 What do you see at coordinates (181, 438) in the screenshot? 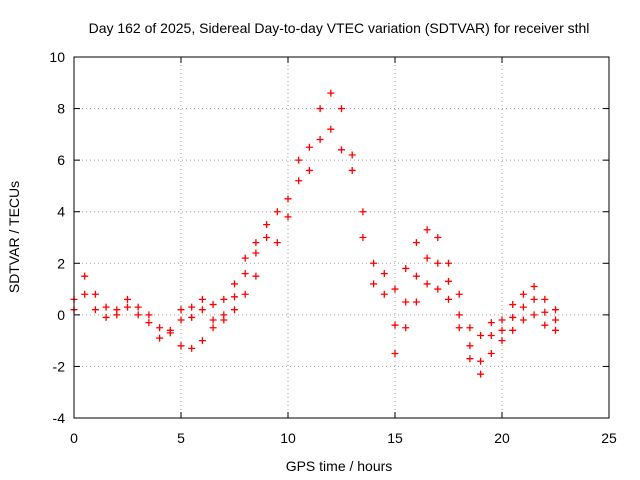
I see `x-tick-label: 5` at bounding box center [181, 438].